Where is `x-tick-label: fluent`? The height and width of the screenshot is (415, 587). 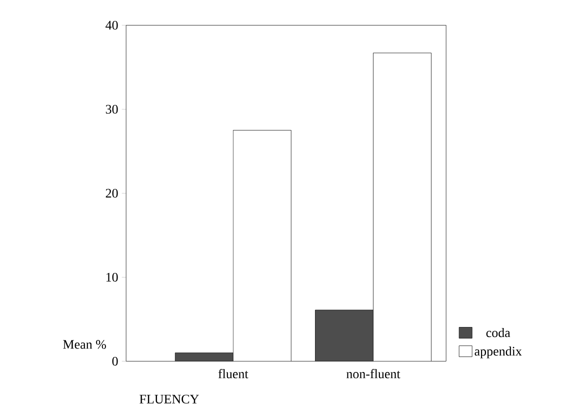 x-tick-label: fluent is located at coordinates (233, 373).